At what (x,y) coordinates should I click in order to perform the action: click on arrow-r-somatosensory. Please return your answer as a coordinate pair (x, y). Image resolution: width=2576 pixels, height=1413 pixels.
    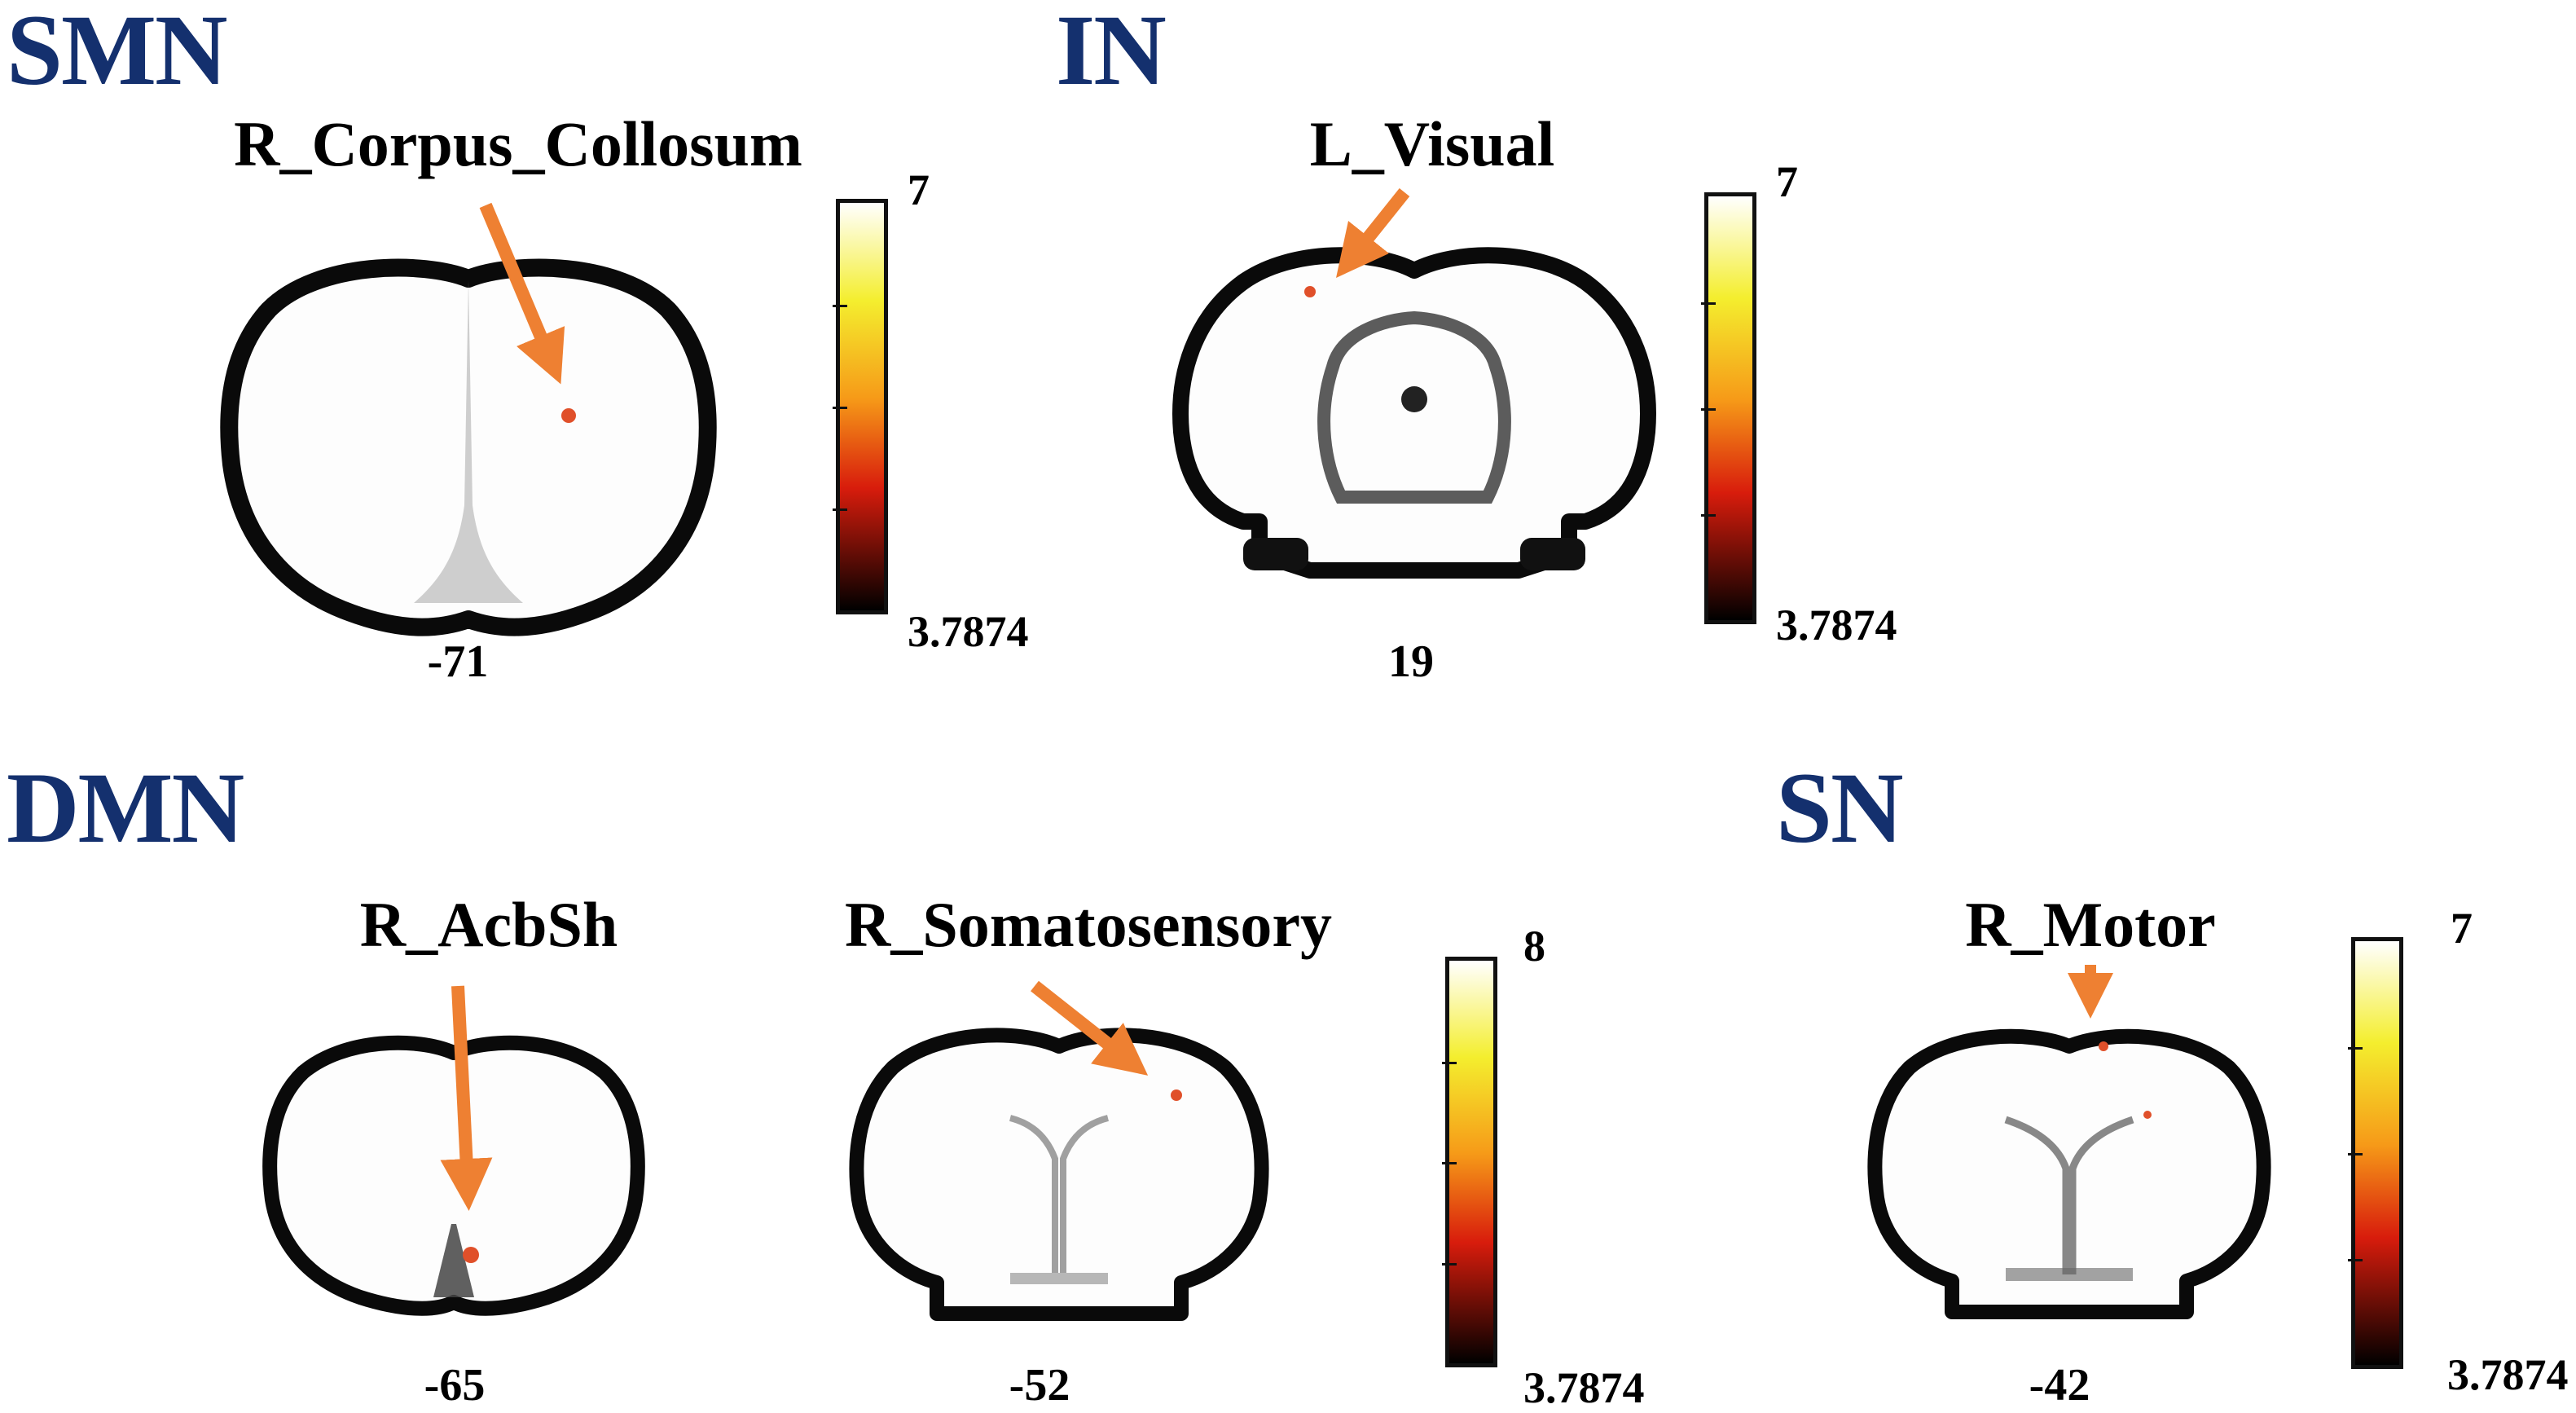
    Looking at the image, I should click on (1090, 1028).